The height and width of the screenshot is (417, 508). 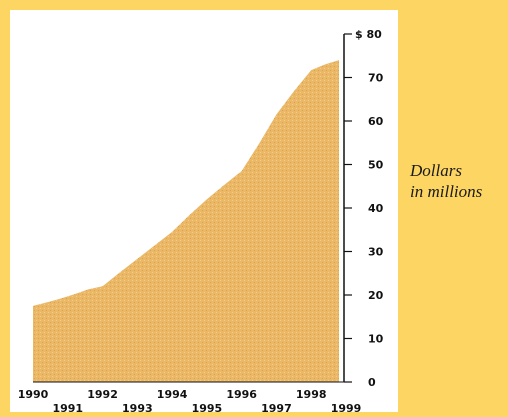 What do you see at coordinates (376, 252) in the screenshot?
I see `y-tick-label: 30` at bounding box center [376, 252].